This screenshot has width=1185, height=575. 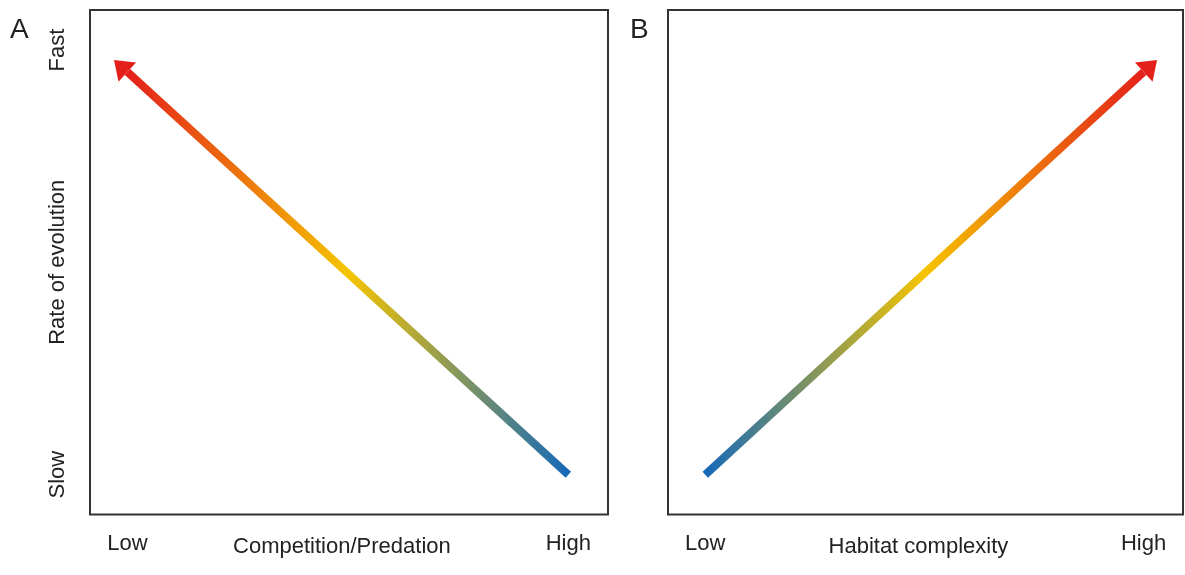 What do you see at coordinates (918, 545) in the screenshot?
I see `x-axis-title: Habitat complexity` at bounding box center [918, 545].